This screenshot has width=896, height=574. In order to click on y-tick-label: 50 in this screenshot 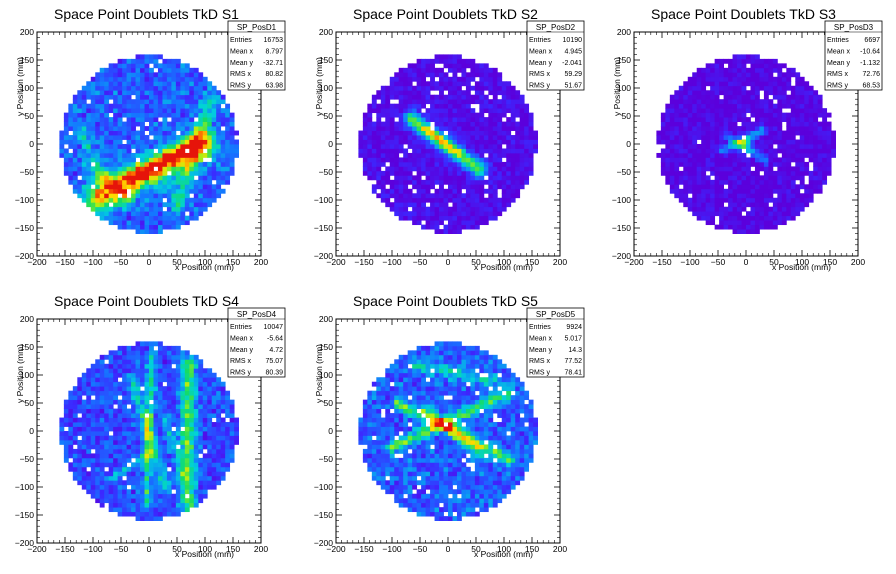, I will do `click(30, 116)`.